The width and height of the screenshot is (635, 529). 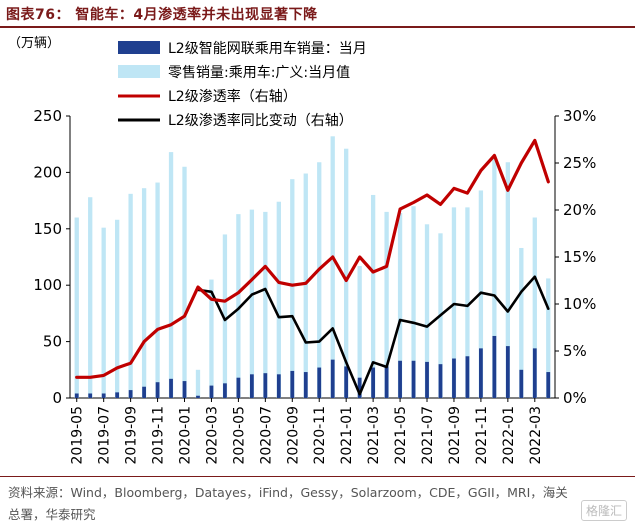 I want to click on x-tick-label: 2019-09, so click(x=132, y=435).